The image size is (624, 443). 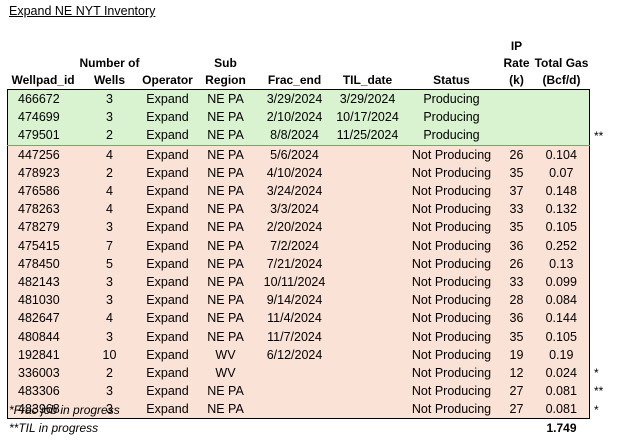 I want to click on cell-frac-end: 3/29/2024, so click(x=294, y=99).